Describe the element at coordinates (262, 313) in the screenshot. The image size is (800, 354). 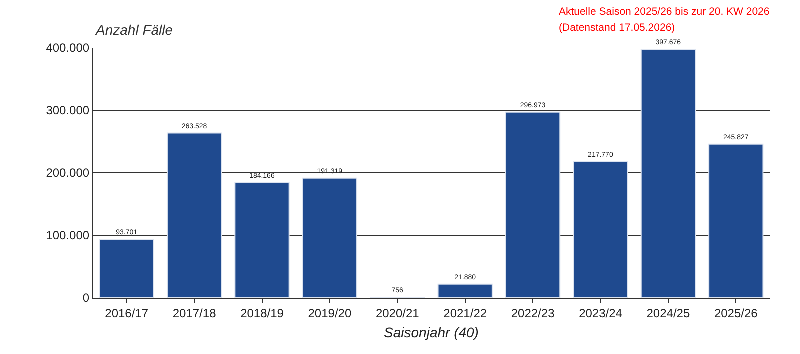
I see `x-tick-label: 2018/19` at that location.